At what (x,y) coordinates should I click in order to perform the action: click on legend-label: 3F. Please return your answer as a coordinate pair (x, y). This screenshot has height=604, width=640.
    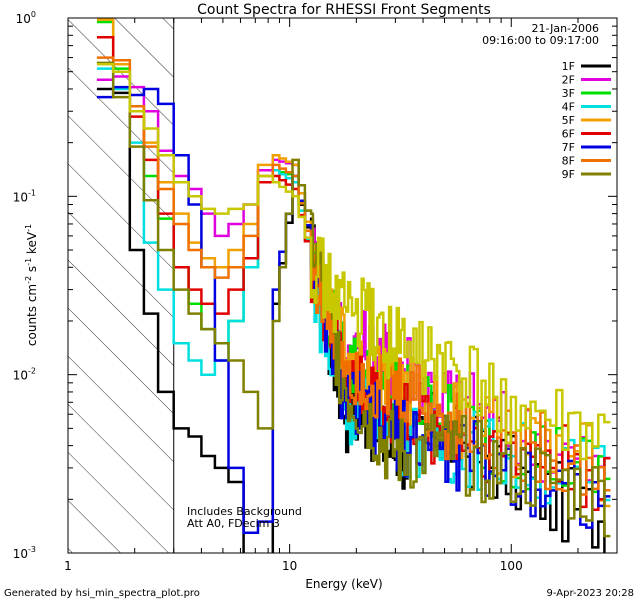
    Looking at the image, I should click on (568, 93).